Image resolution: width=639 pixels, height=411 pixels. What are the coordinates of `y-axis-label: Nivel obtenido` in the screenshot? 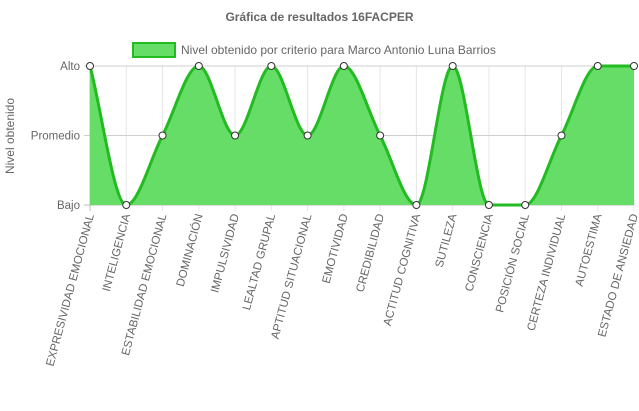 It's located at (10, 136).